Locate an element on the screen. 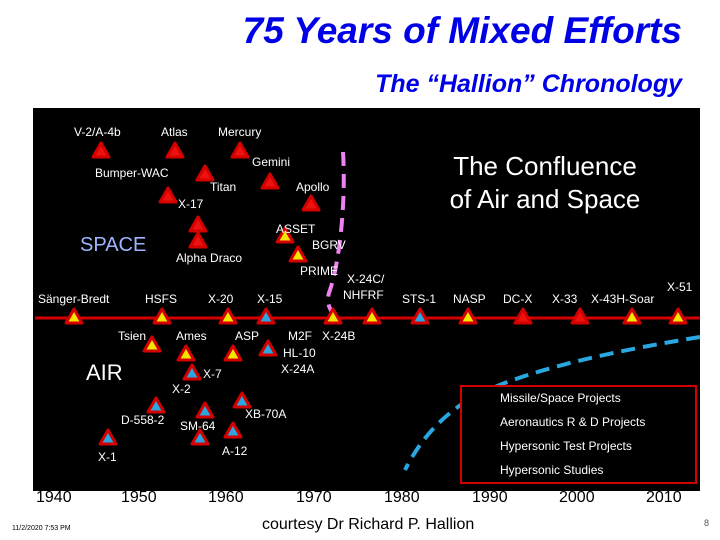 The width and height of the screenshot is (720, 540). asp-triangle is located at coordinates (233, 353).